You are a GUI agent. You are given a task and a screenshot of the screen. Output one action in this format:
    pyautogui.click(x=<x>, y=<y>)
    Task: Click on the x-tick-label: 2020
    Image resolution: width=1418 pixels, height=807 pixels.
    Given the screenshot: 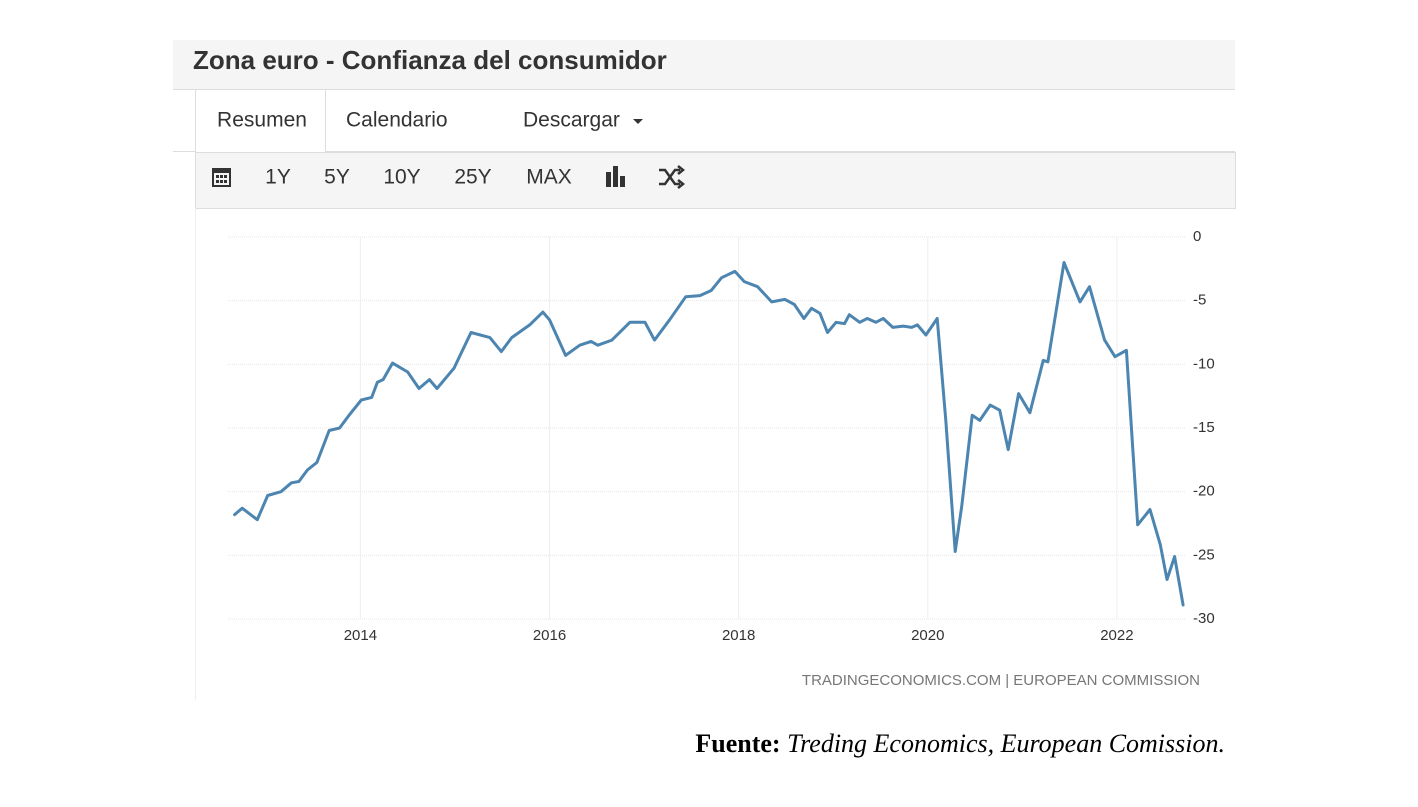 What is the action you would take?
    pyautogui.click(x=927, y=635)
    